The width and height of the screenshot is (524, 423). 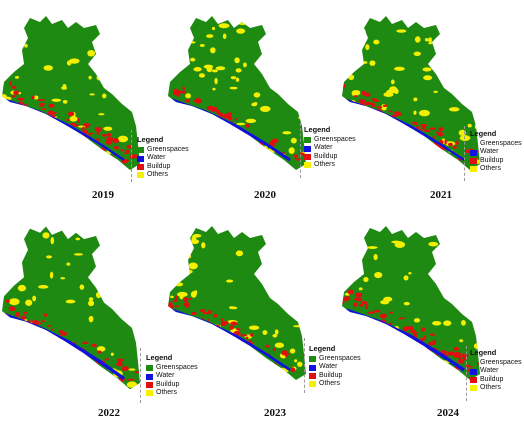 I want to click on land-cover-map-2020, so click(x=237, y=93).